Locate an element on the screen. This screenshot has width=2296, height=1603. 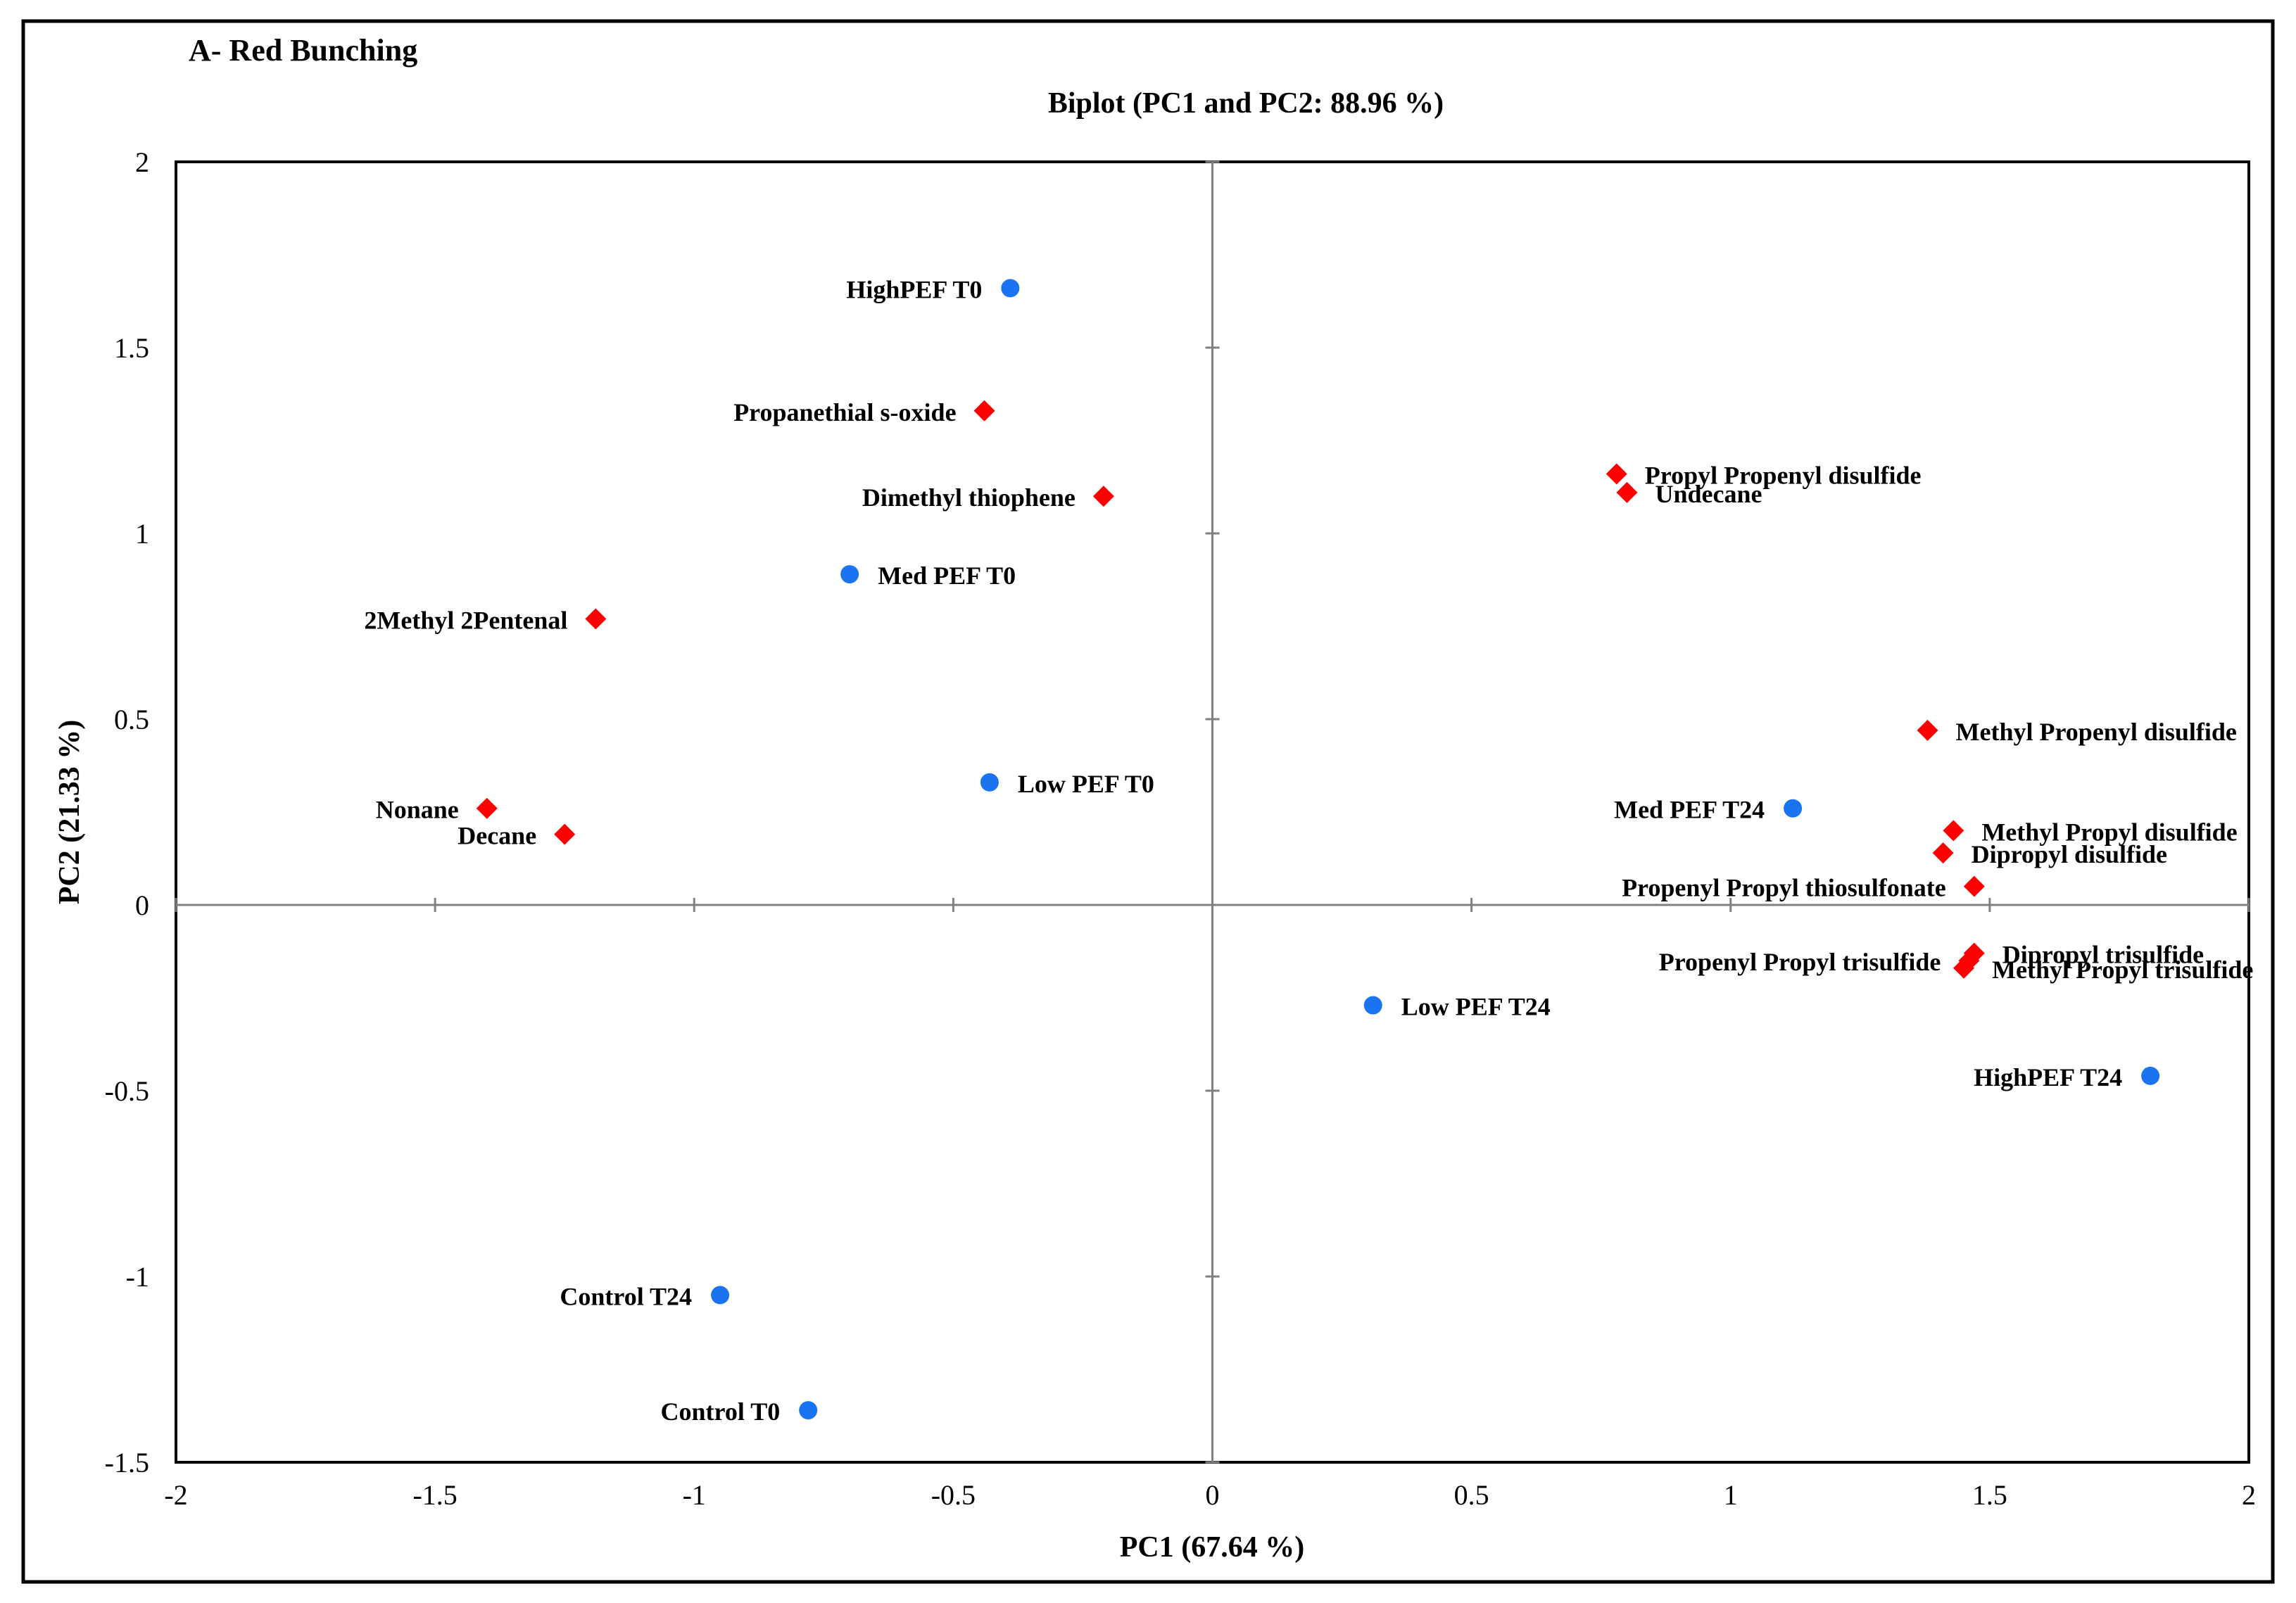
variable-label: Methyl Propyl disulfide is located at coordinates (2109, 832).